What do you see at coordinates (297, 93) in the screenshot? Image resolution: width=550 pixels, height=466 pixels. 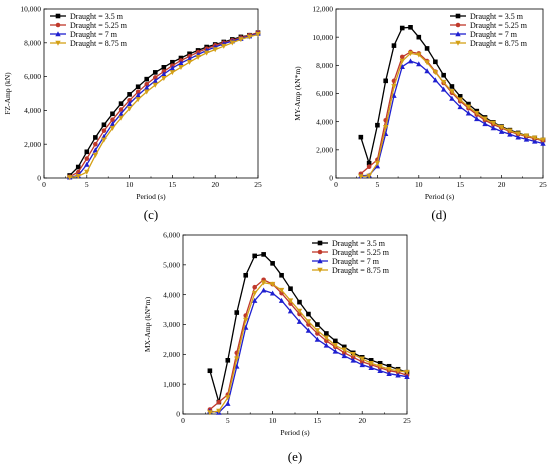 I see `y-axis-label: MY-Amp (kN*m)` at bounding box center [297, 93].